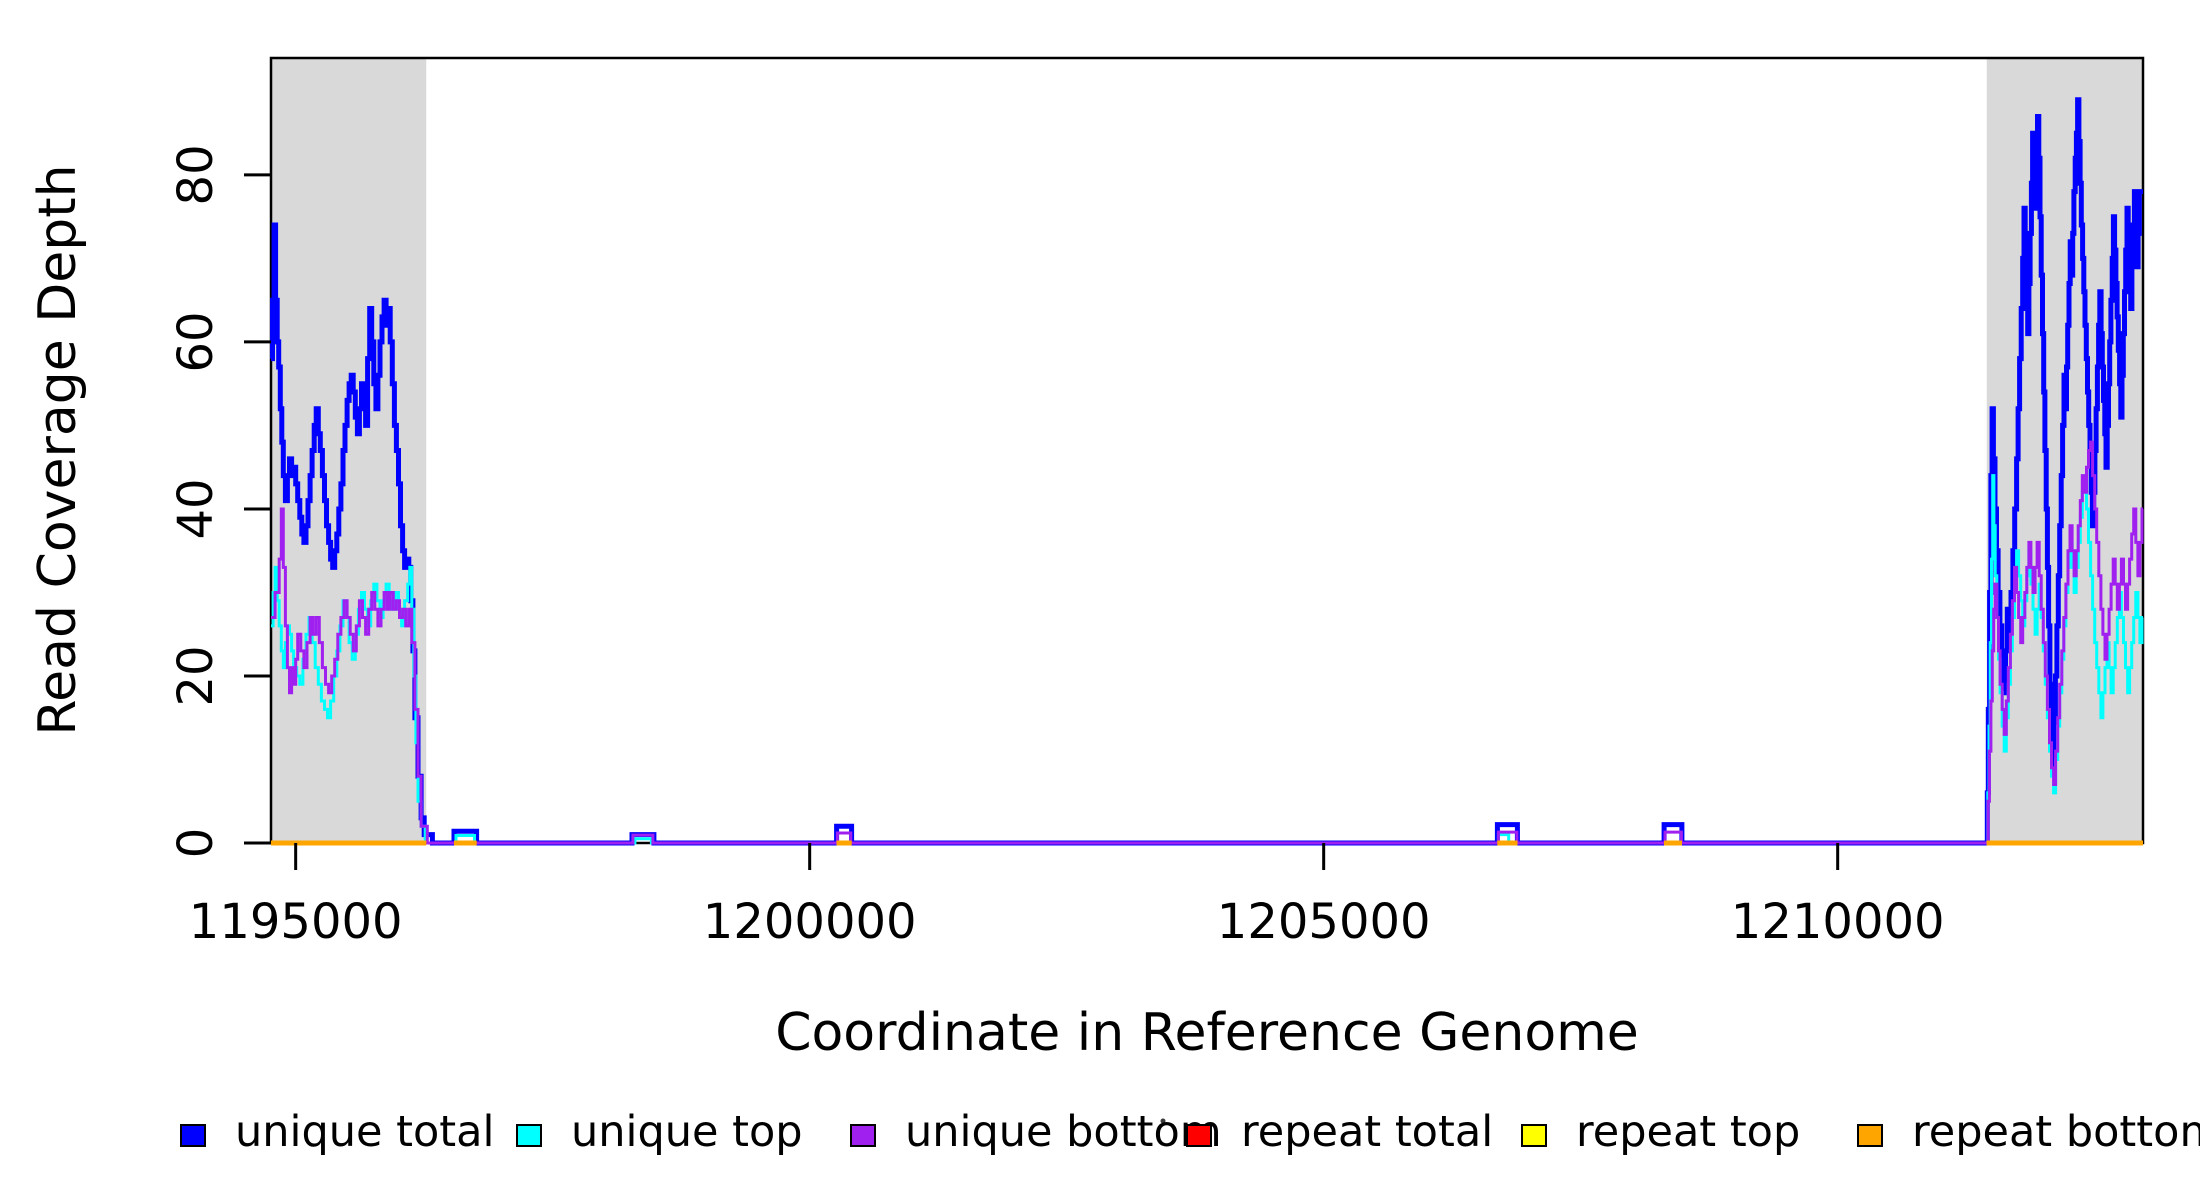 Image resolution: width=2200 pixels, height=1200 pixels. I want to click on legend-label: repeat top, so click(1688, 1132).